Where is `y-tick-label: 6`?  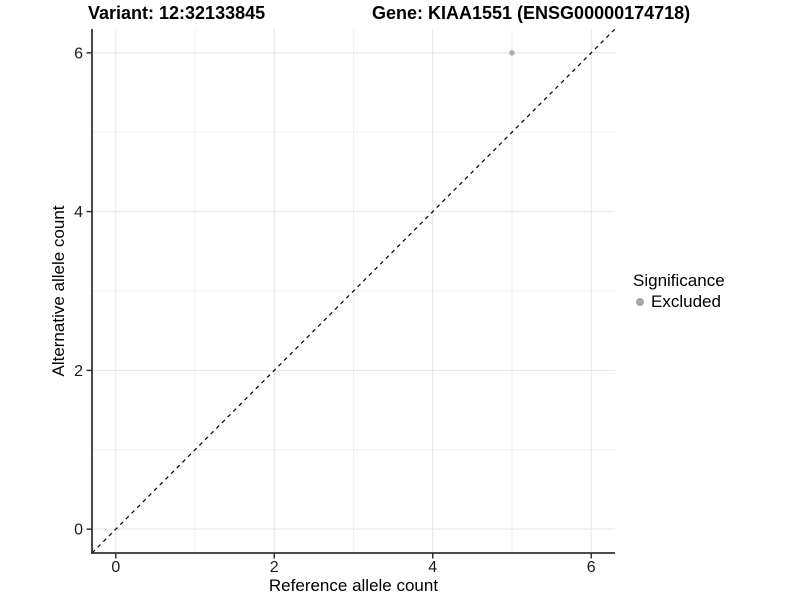
y-tick-label: 6 is located at coordinates (78, 53).